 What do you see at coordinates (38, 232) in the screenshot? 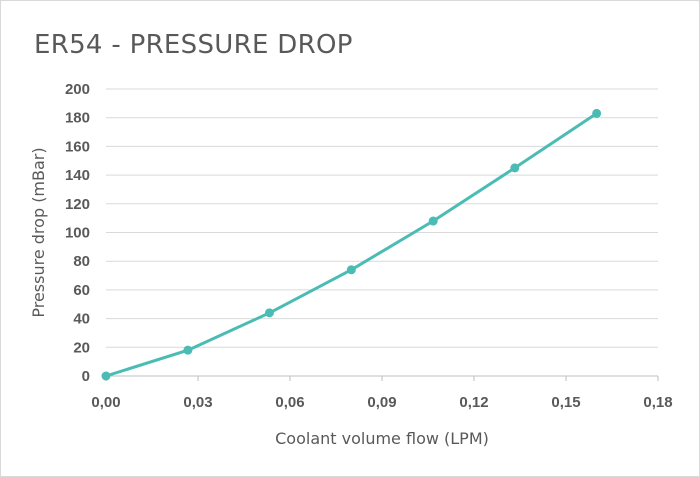
I see `y-axis-label: Pressure drop (mBar)` at bounding box center [38, 232].